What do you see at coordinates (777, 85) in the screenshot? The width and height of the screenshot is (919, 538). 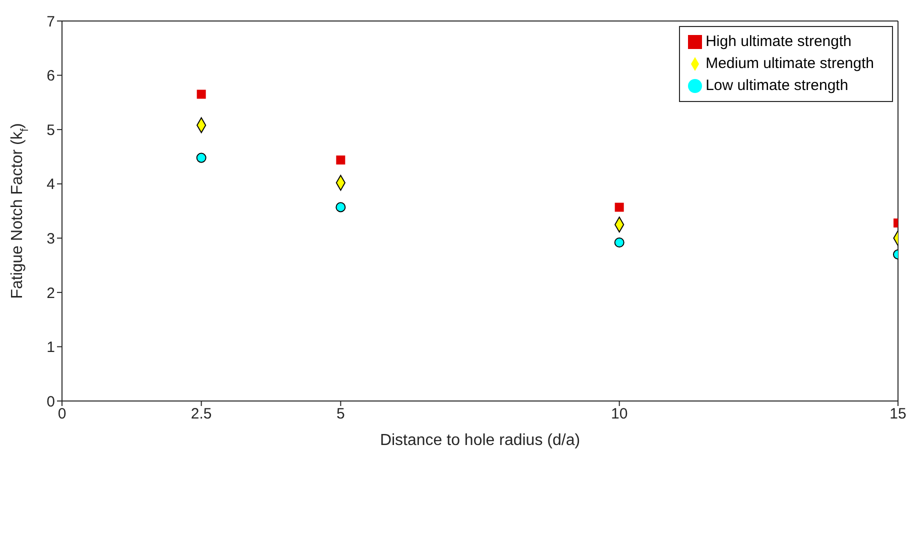 I see `legend-label: Low ultimate strength` at bounding box center [777, 85].